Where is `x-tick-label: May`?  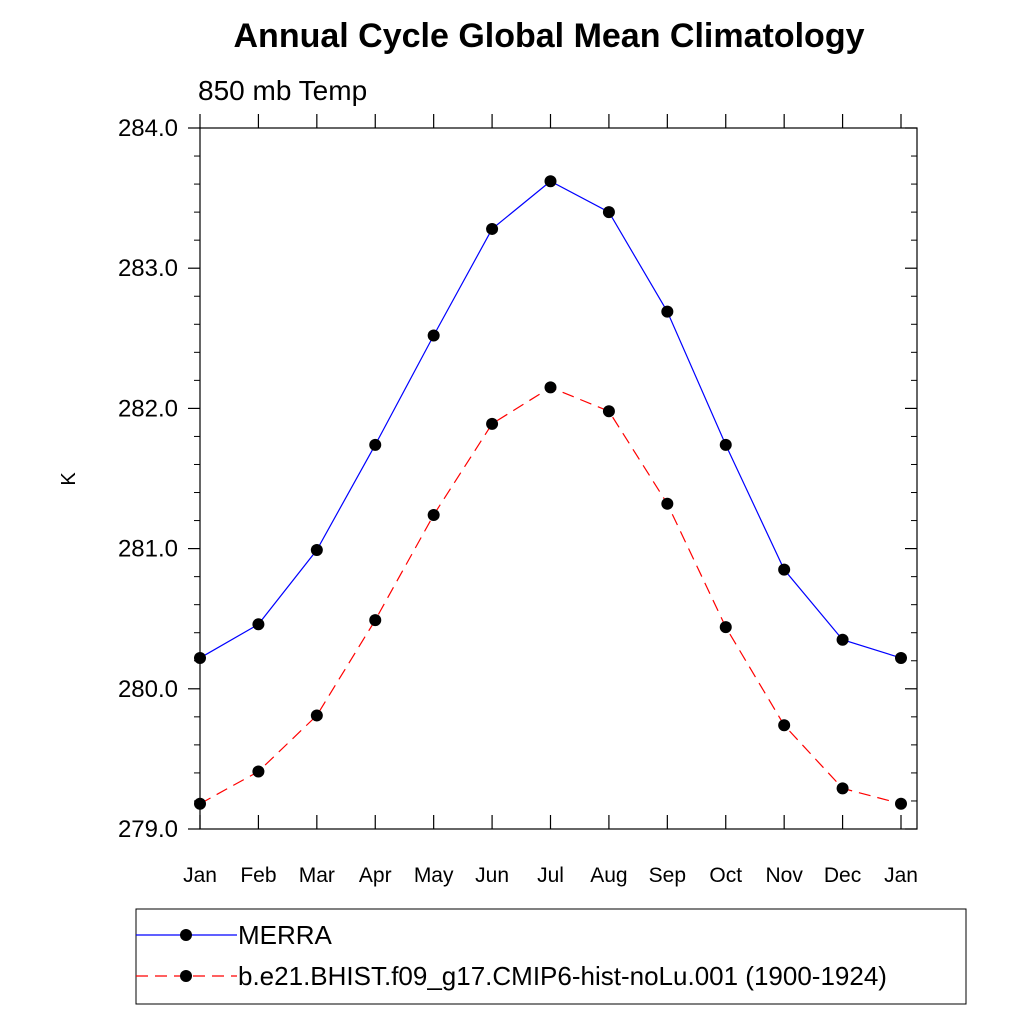
x-tick-label: May is located at coordinates (434, 875).